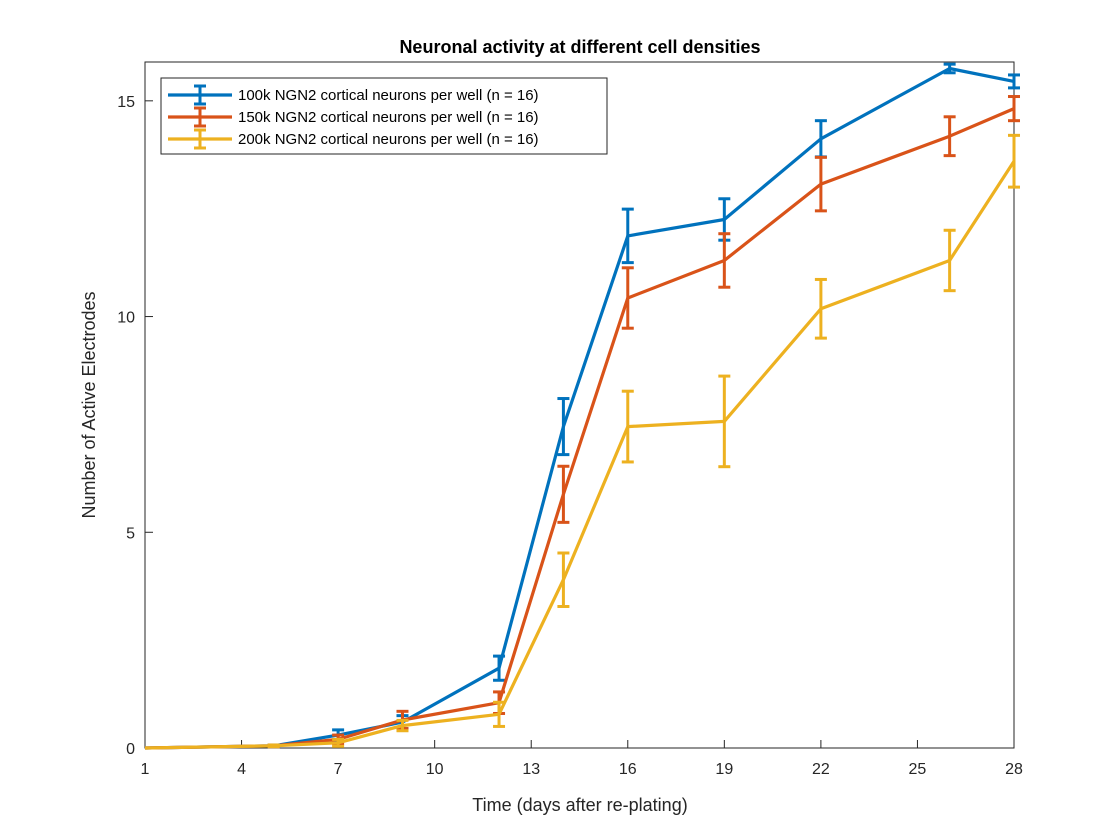 This screenshot has height=840, width=1120. I want to click on y-tick-label: 10, so click(126, 318).